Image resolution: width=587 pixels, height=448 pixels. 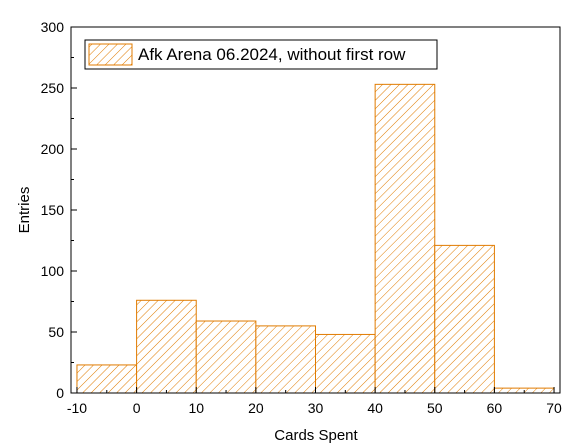 I want to click on x-tick-label: 50, so click(x=435, y=408).